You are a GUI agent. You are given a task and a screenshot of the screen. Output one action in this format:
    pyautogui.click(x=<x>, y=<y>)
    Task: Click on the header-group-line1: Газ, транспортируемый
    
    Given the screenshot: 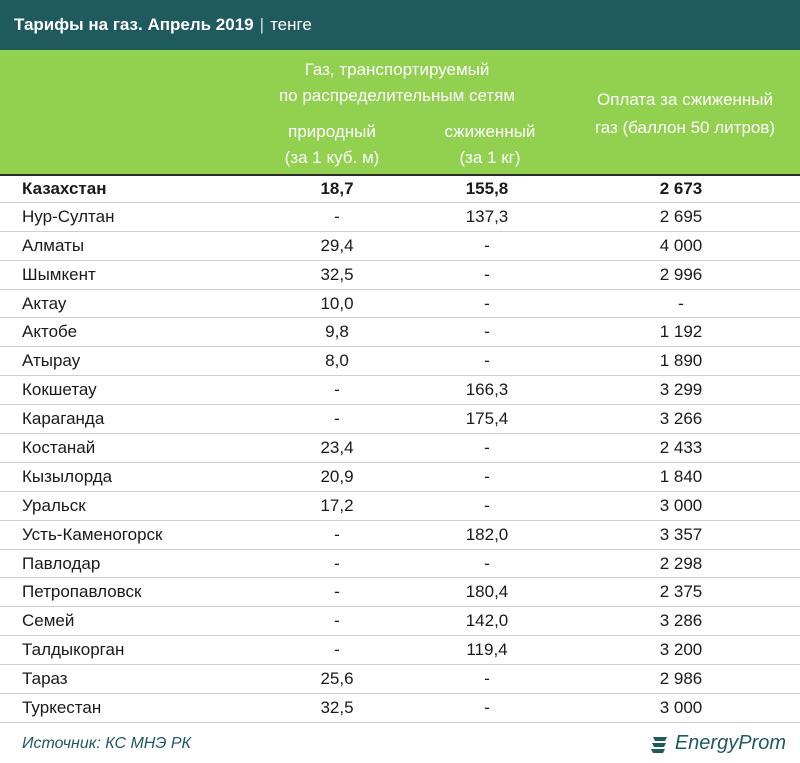 What is the action you would take?
    pyautogui.click(x=397, y=69)
    